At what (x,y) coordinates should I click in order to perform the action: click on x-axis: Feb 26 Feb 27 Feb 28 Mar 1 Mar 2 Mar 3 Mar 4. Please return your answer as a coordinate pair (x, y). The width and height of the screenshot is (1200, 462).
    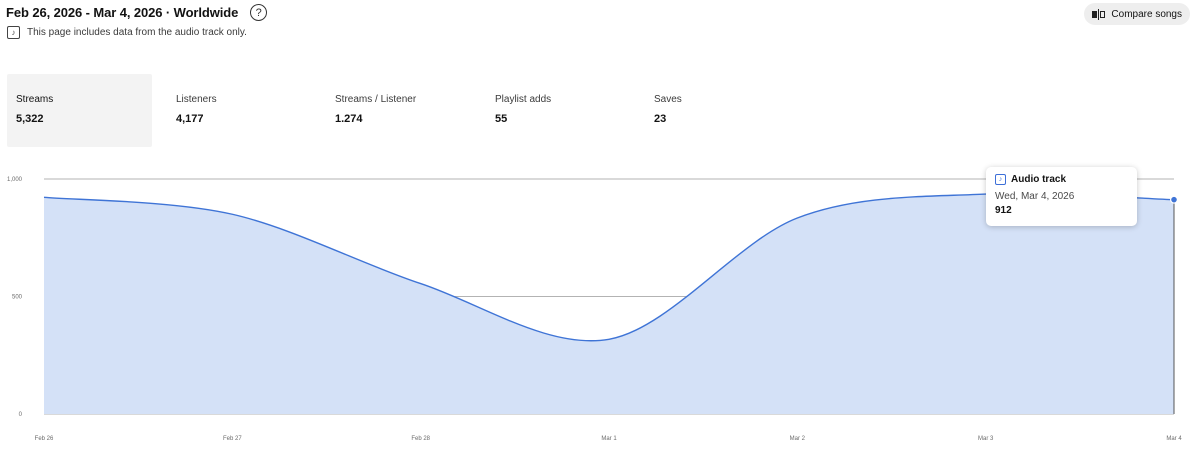
    Looking at the image, I should click on (609, 439).